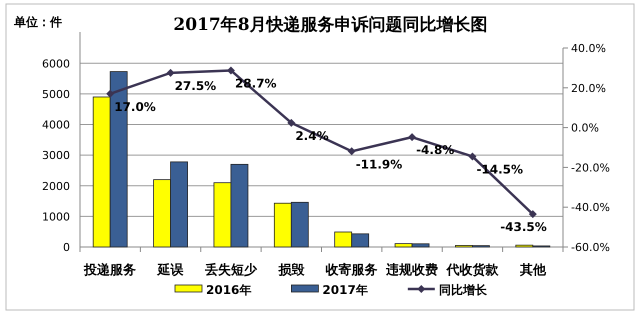  What do you see at coordinates (411, 270) in the screenshot?
I see `x-tick-label: 违规收费` at bounding box center [411, 270].